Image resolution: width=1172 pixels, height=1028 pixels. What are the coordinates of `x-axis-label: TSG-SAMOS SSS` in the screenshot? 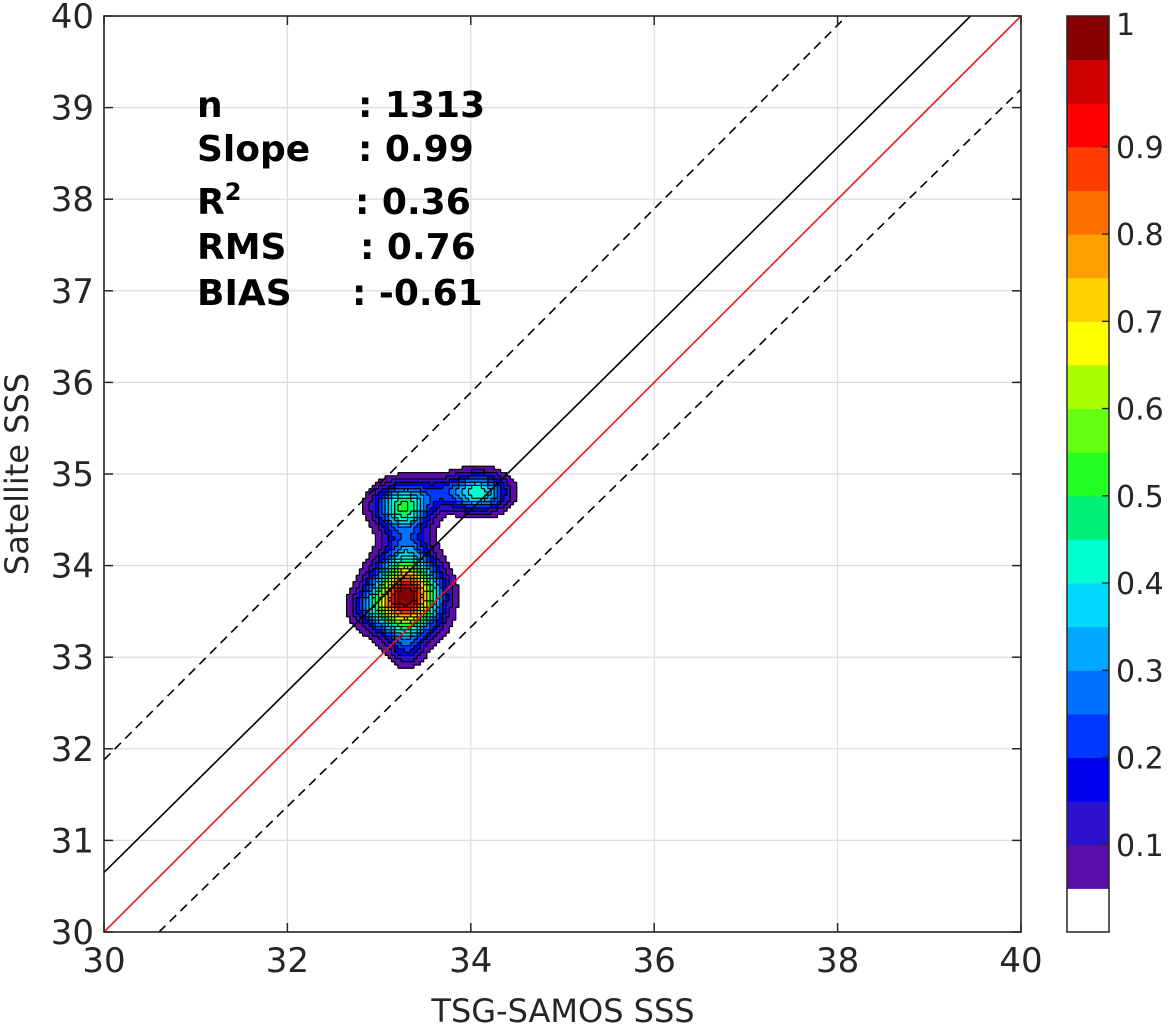 It's located at (562, 1010).